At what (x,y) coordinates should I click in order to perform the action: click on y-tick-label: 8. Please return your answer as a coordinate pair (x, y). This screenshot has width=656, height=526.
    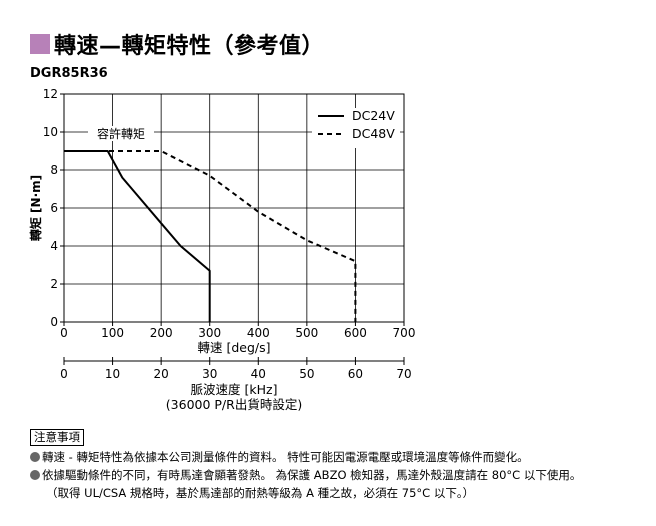
    Looking at the image, I should click on (54, 170).